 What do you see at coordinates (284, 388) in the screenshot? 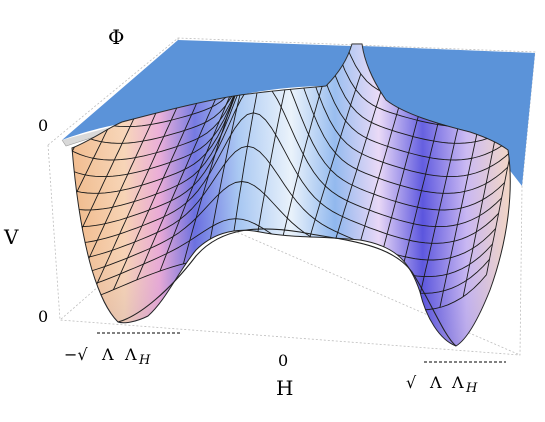
I see `h-axis-label: H` at bounding box center [284, 388].